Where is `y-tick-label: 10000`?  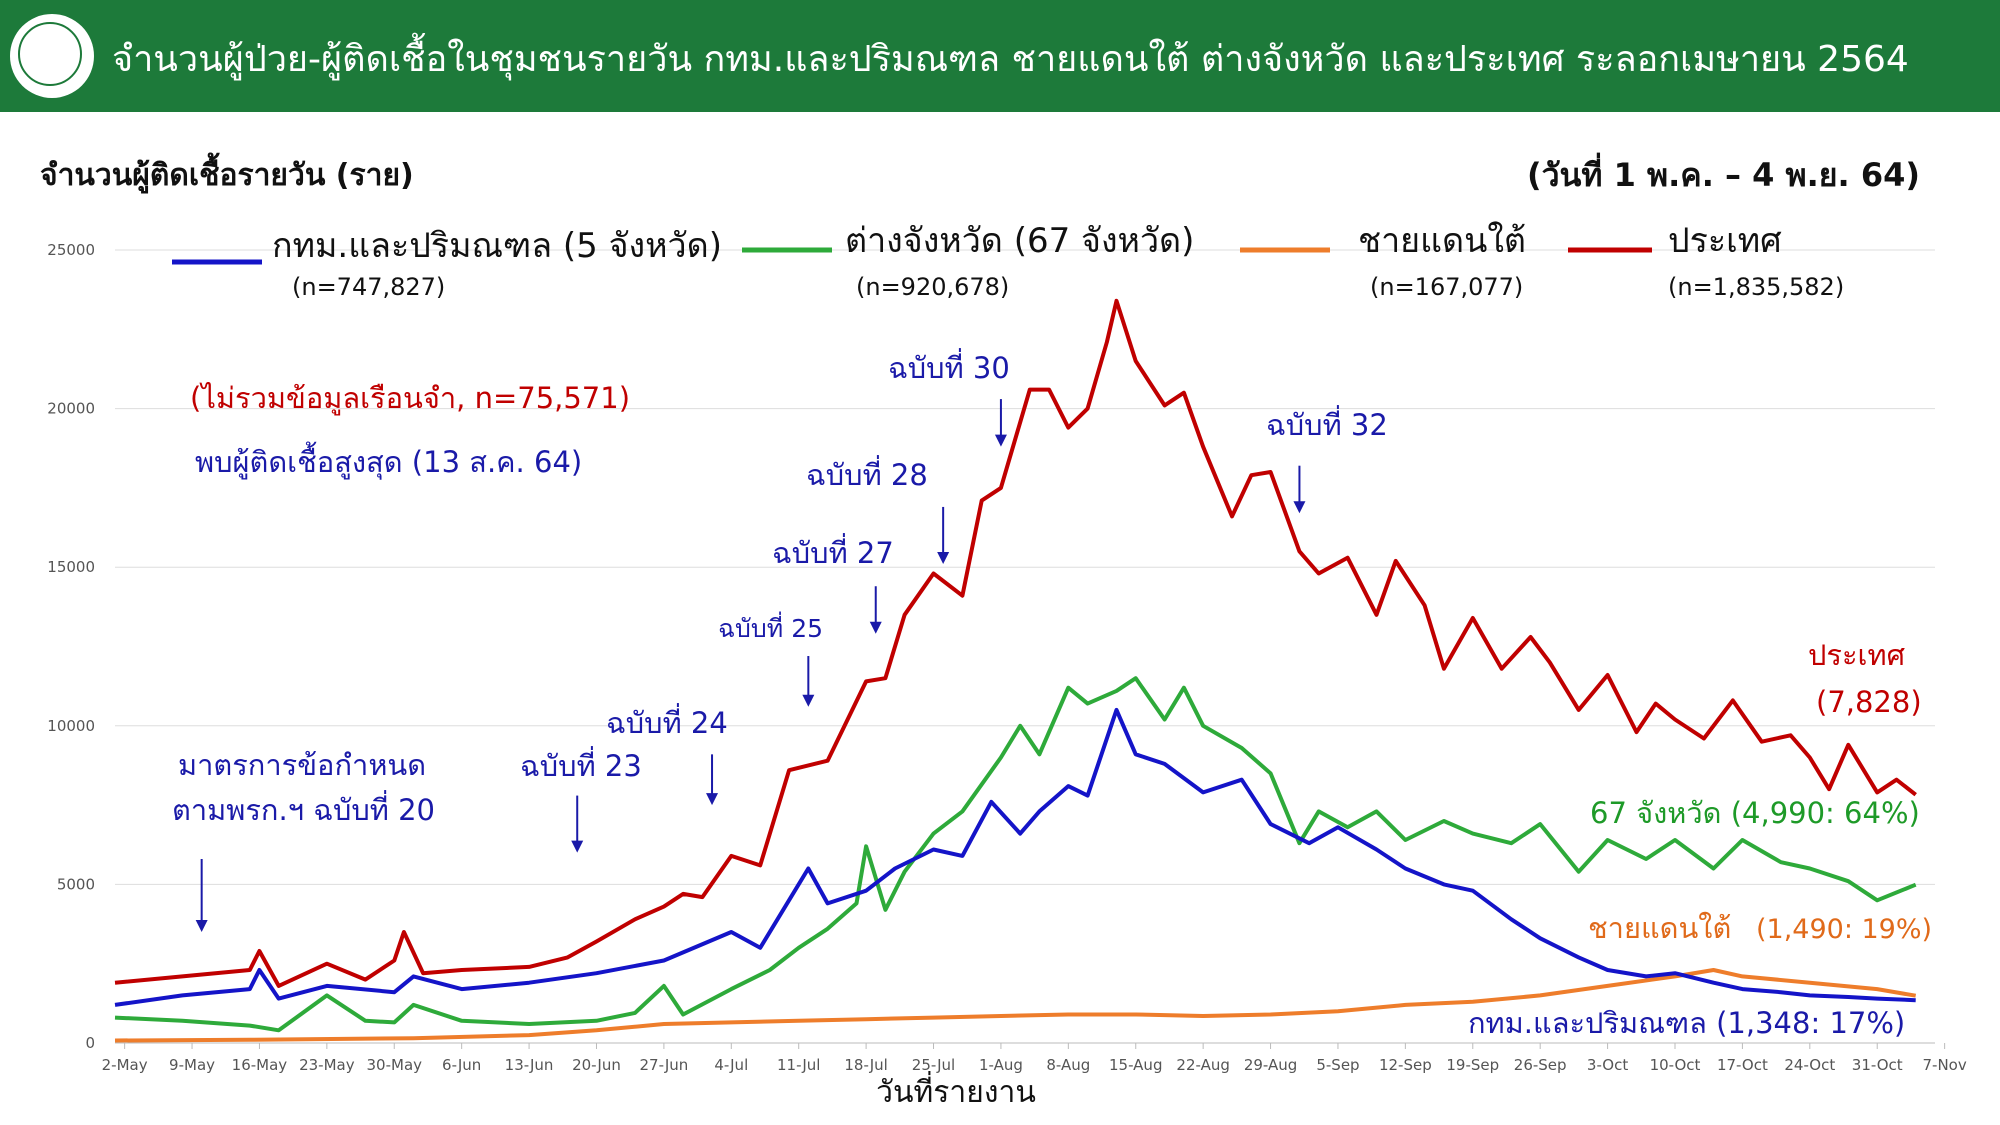
y-tick-label: 10000 is located at coordinates (71, 726).